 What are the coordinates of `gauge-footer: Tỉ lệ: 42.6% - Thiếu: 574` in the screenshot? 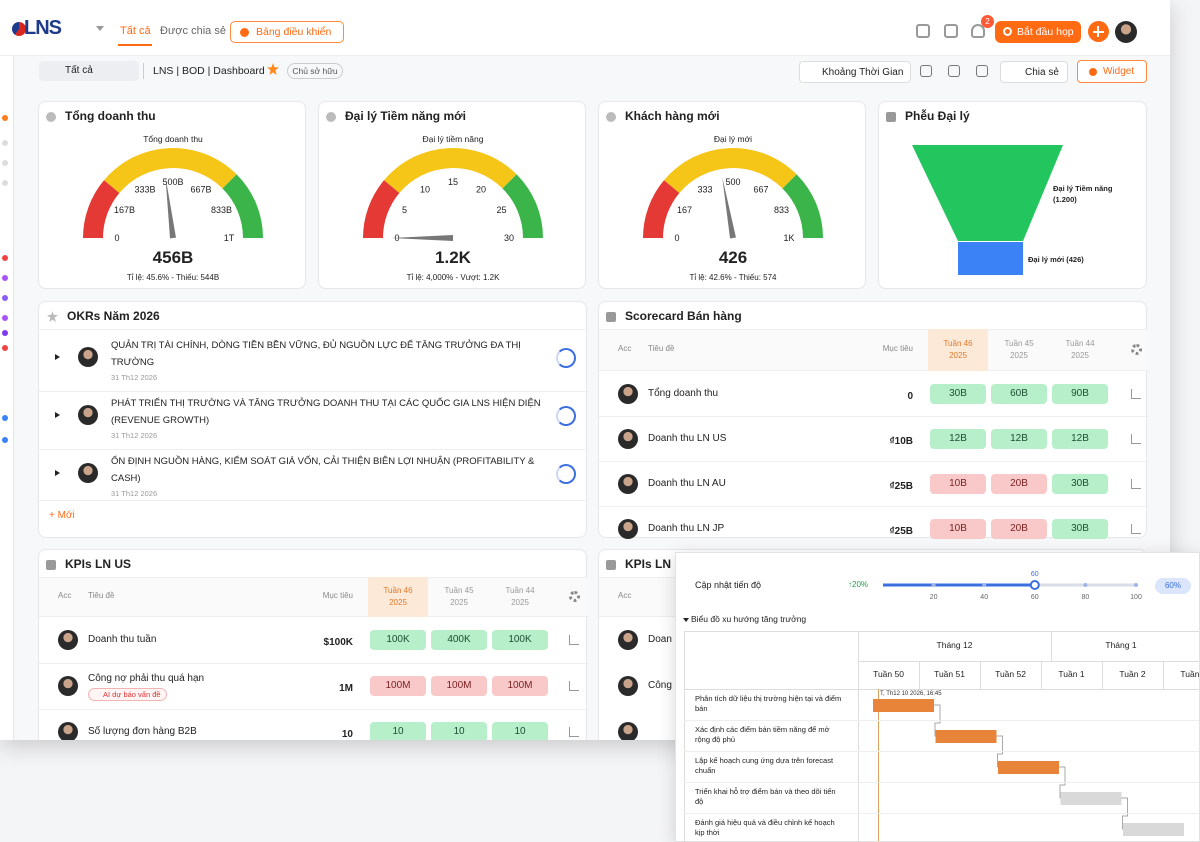 It's located at (733, 277).